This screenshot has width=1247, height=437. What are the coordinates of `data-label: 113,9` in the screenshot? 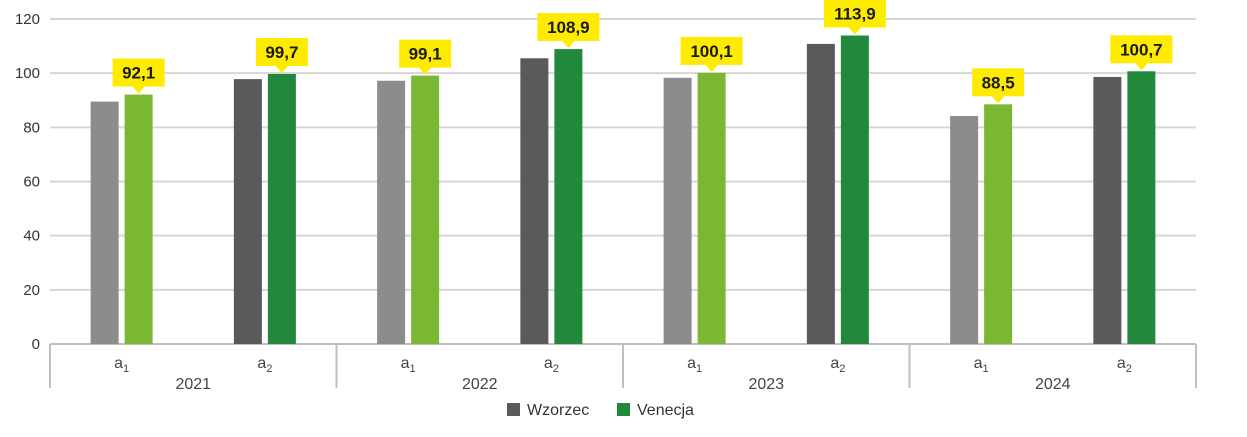 It's located at (854, 17).